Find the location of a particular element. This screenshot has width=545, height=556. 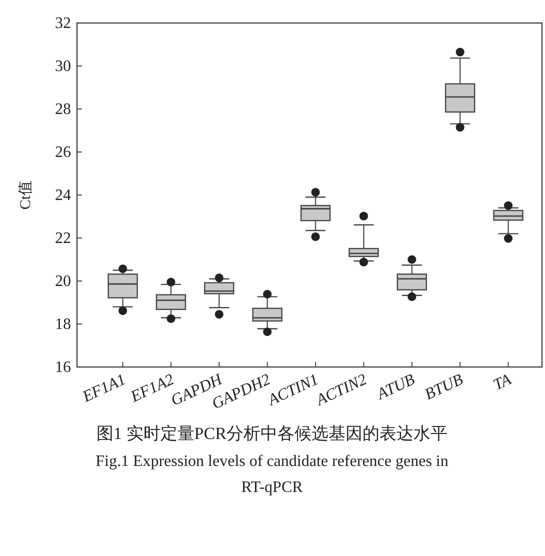

y-tick-label: 32 is located at coordinates (63, 23).